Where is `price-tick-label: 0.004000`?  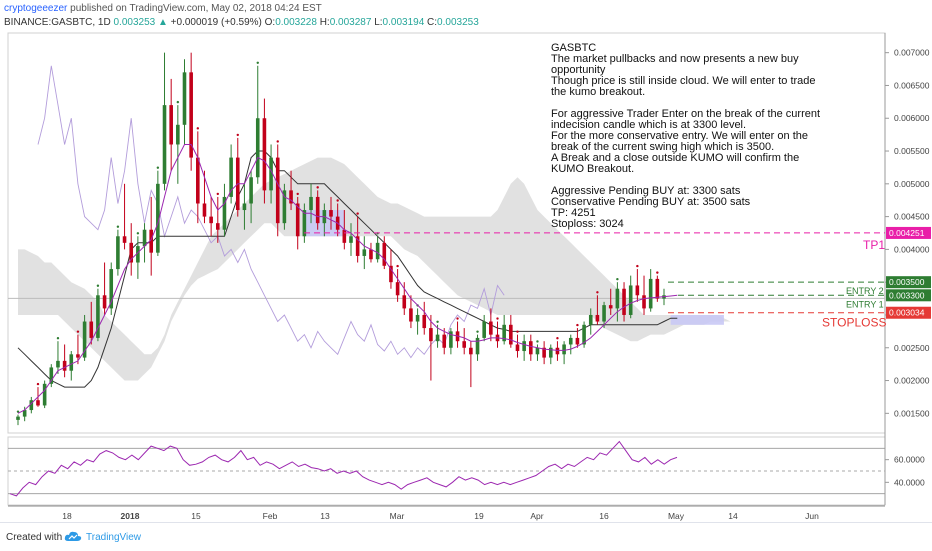 price-tick-label: 0.004000 is located at coordinates (912, 249).